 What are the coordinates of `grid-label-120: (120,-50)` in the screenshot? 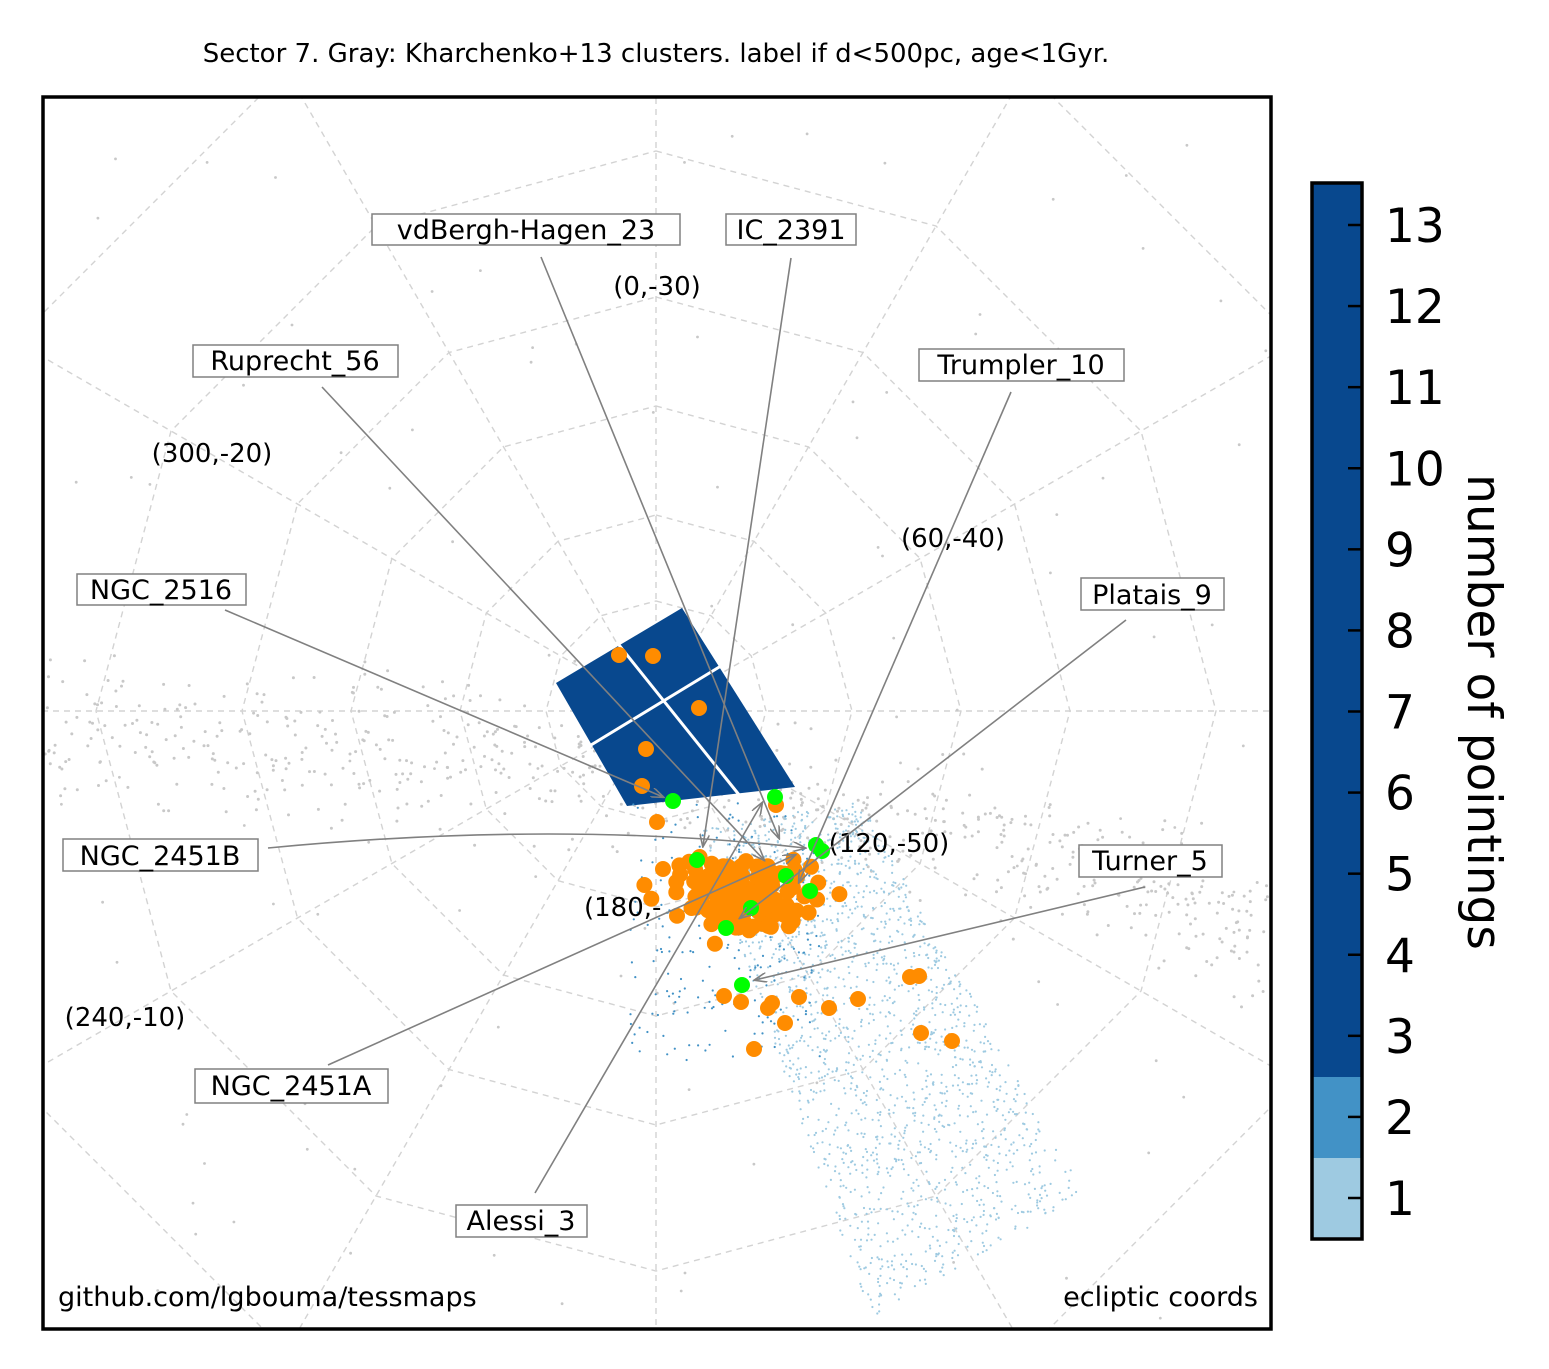 It's located at (889, 844).